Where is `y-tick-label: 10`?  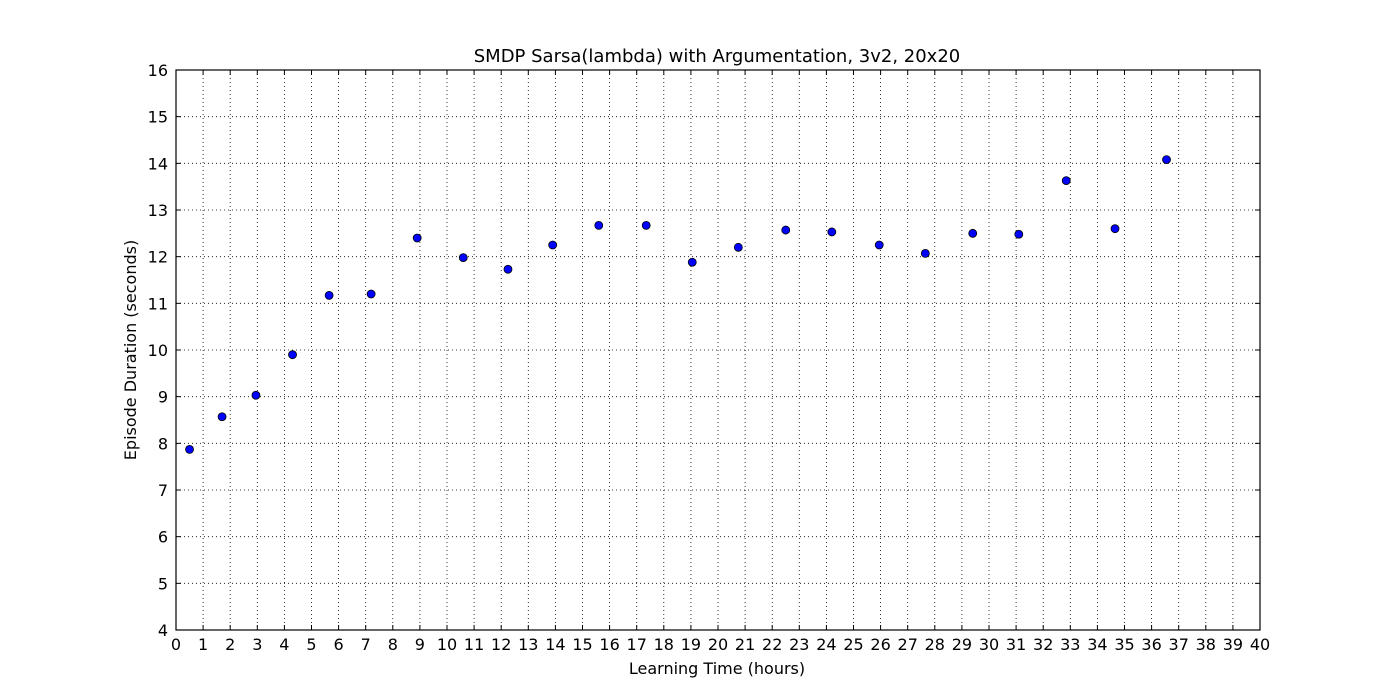
y-tick-label: 10 is located at coordinates (158, 350).